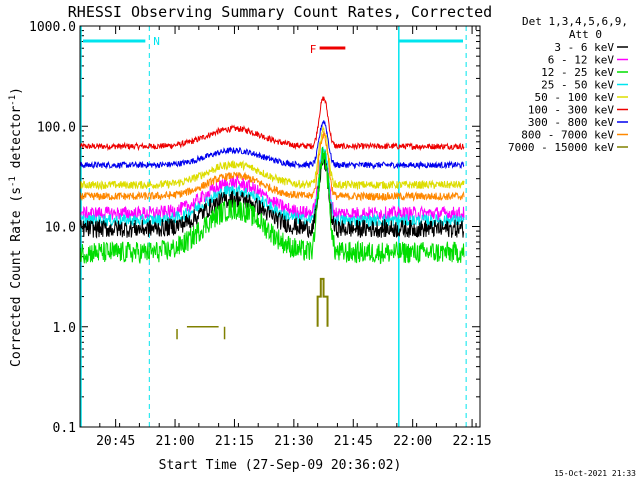  What do you see at coordinates (52, 27) in the screenshot?
I see `y-tick-label: 1000.0` at bounding box center [52, 27].